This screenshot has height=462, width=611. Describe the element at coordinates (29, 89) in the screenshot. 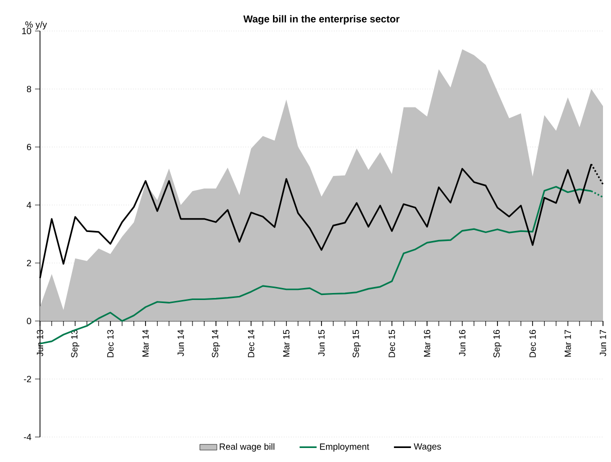

I see `y-tick-label: 8` at that location.